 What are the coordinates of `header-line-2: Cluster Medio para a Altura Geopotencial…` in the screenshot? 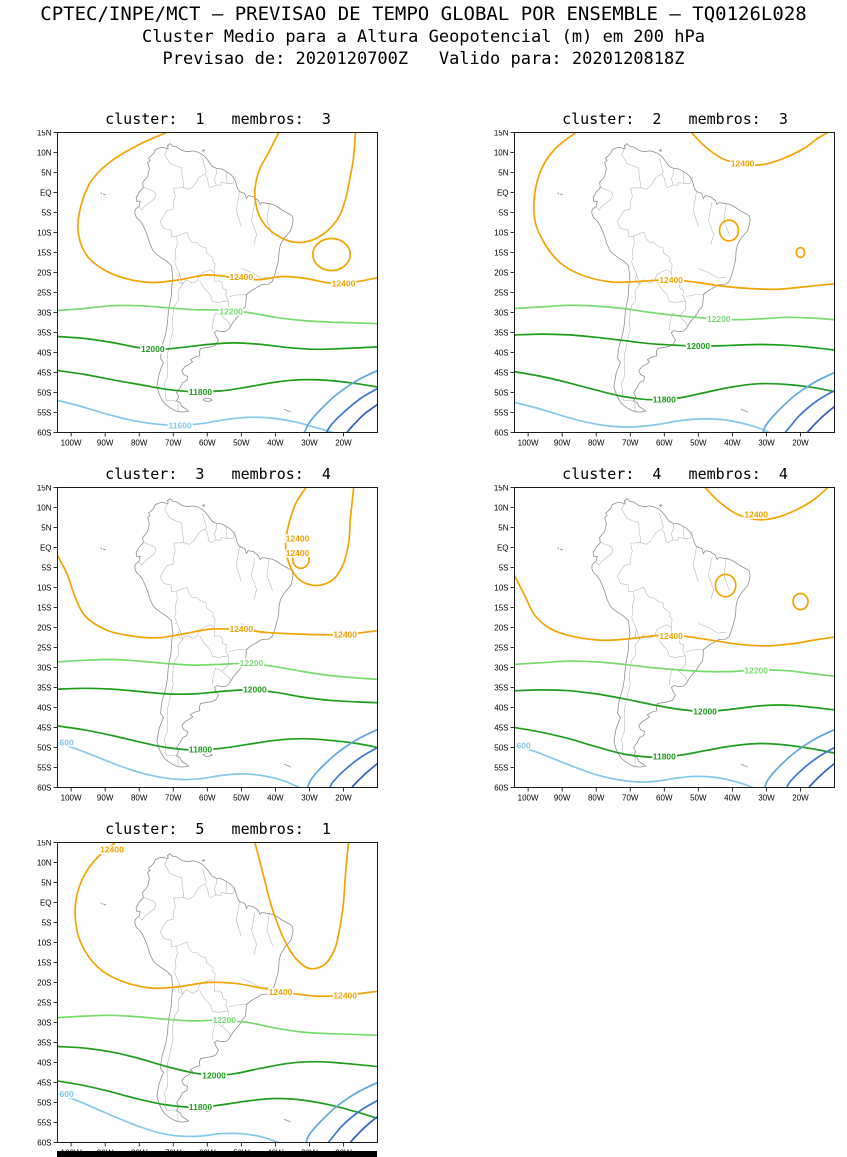 It's located at (423, 37).